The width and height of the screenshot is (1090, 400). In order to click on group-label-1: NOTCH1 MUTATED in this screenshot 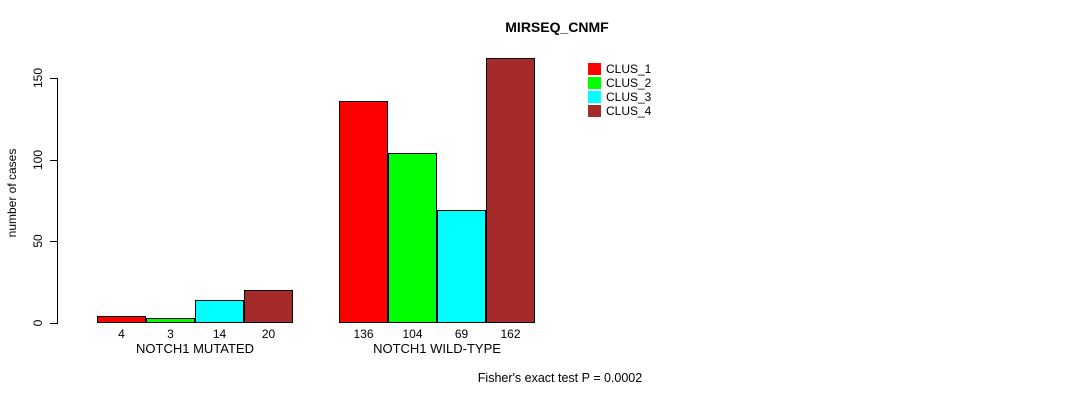, I will do `click(195, 348)`.